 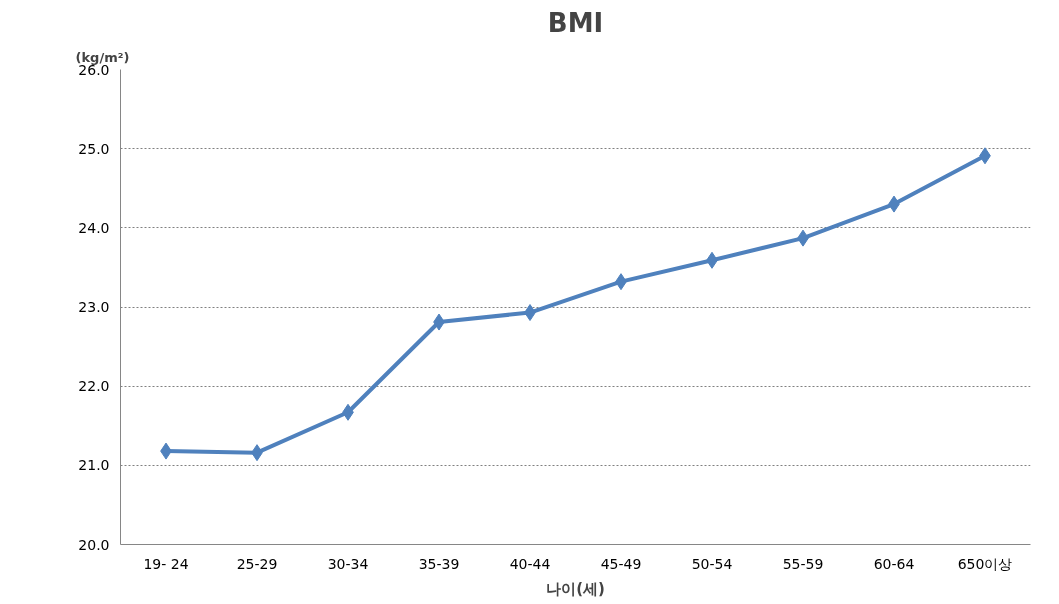 I want to click on y-tick-label: 25.0, so click(x=94, y=148).